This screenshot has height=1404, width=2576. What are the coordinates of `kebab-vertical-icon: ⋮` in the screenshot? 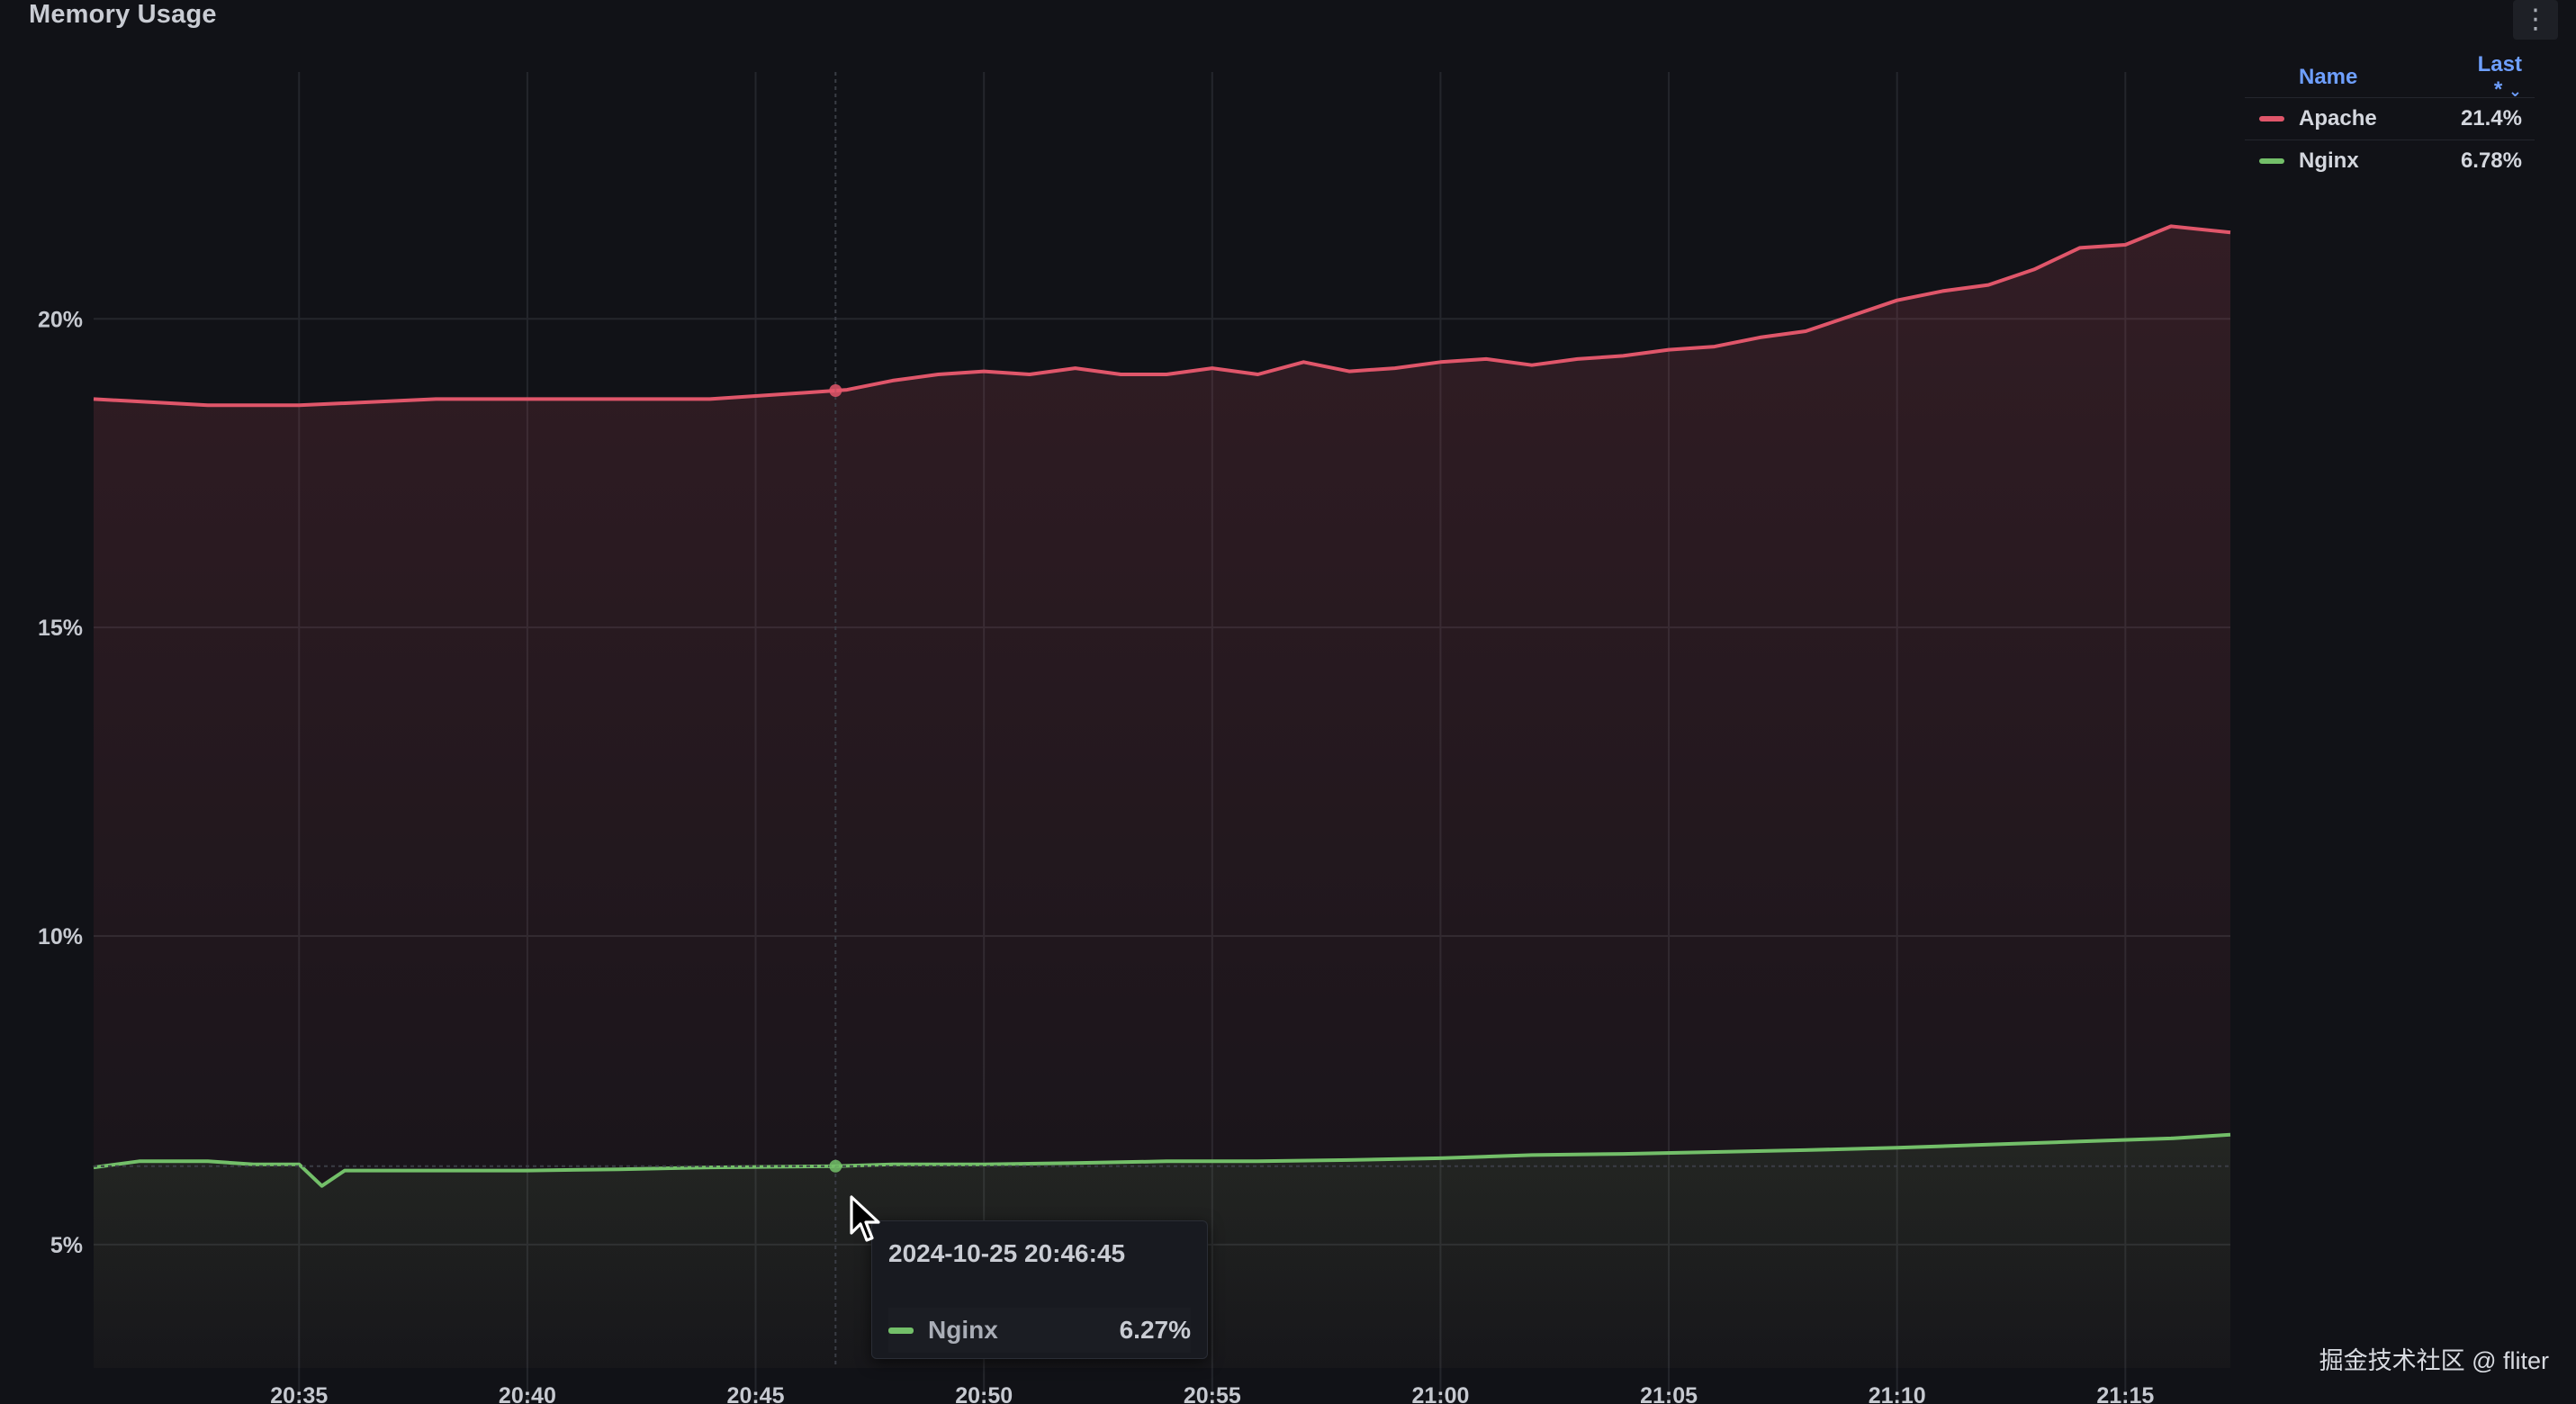 It's located at (2535, 19).